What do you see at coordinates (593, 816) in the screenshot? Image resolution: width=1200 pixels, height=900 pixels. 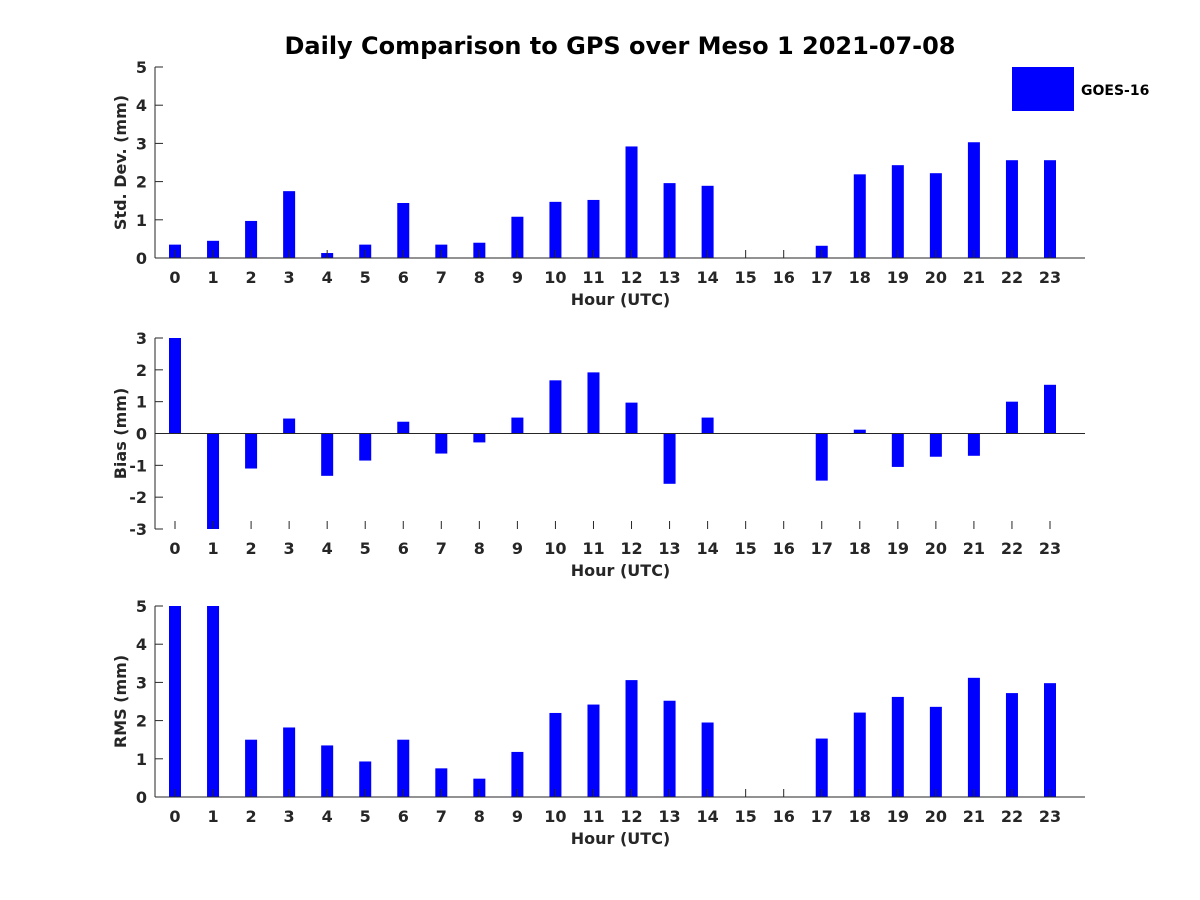 I see `rms-x-tick-label-11: 11` at bounding box center [593, 816].